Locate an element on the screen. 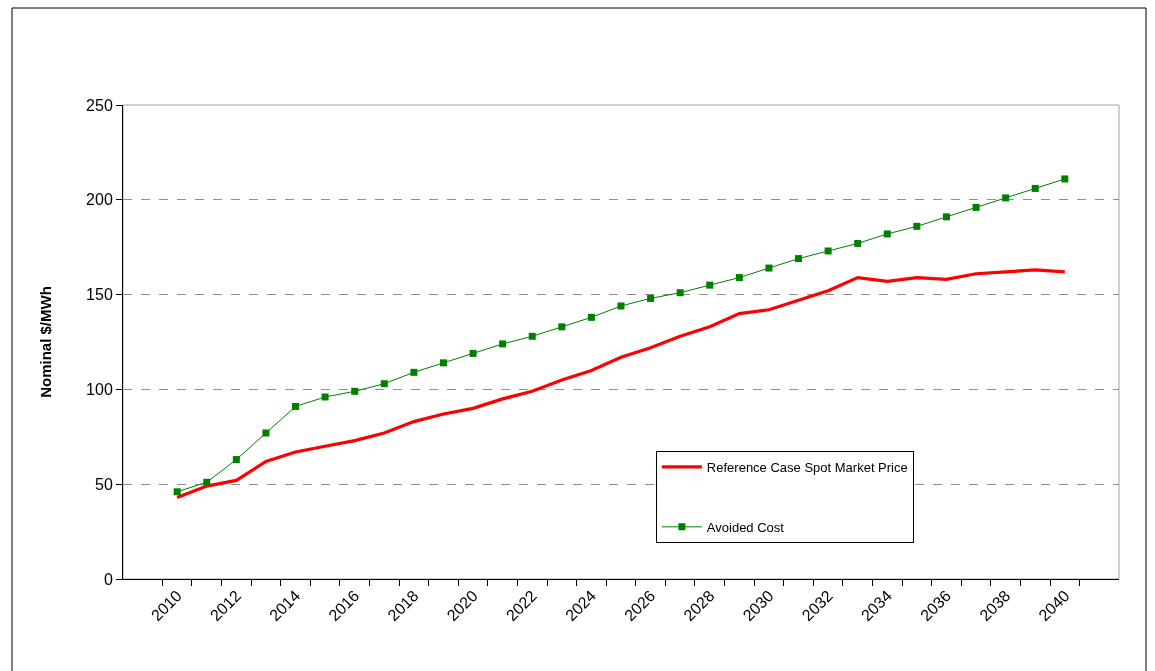 This screenshot has height=671, width=1155. y-tick-label: 250 is located at coordinates (99, 105).